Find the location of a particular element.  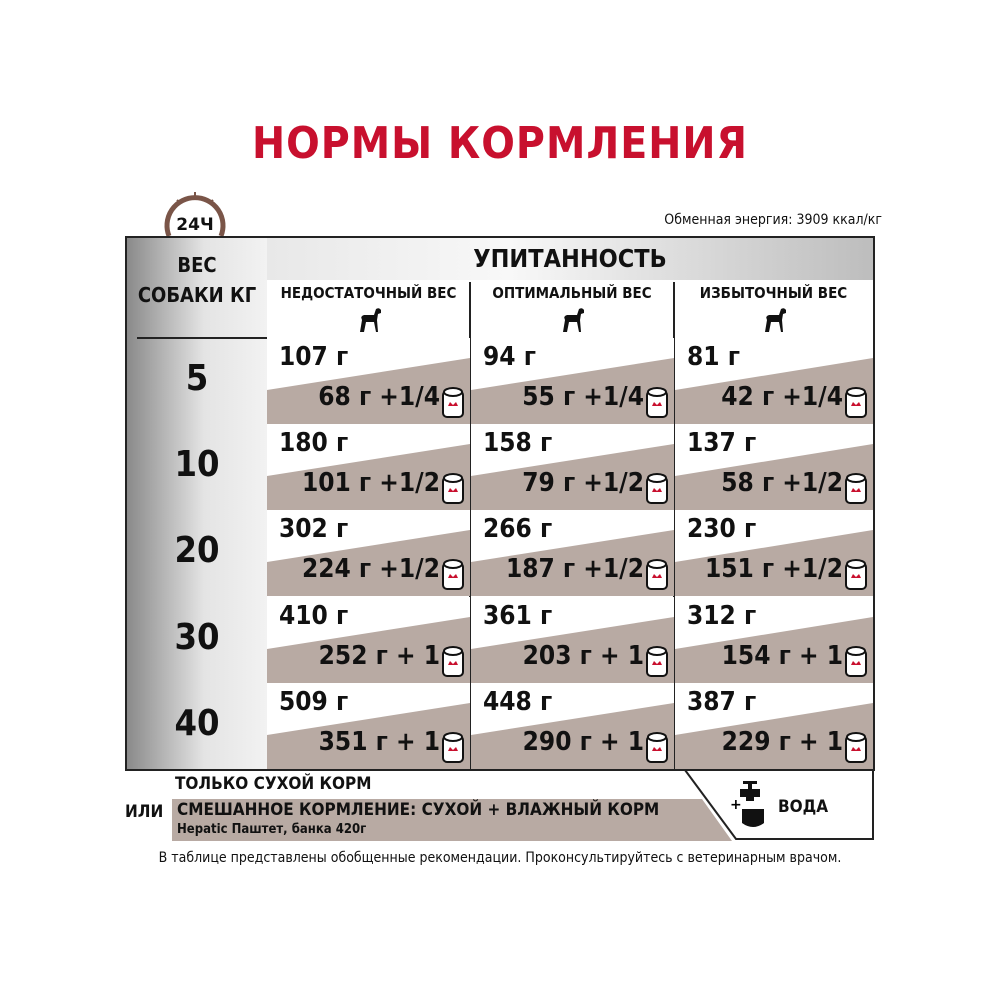

dry-amount: 94 г is located at coordinates (509, 357).